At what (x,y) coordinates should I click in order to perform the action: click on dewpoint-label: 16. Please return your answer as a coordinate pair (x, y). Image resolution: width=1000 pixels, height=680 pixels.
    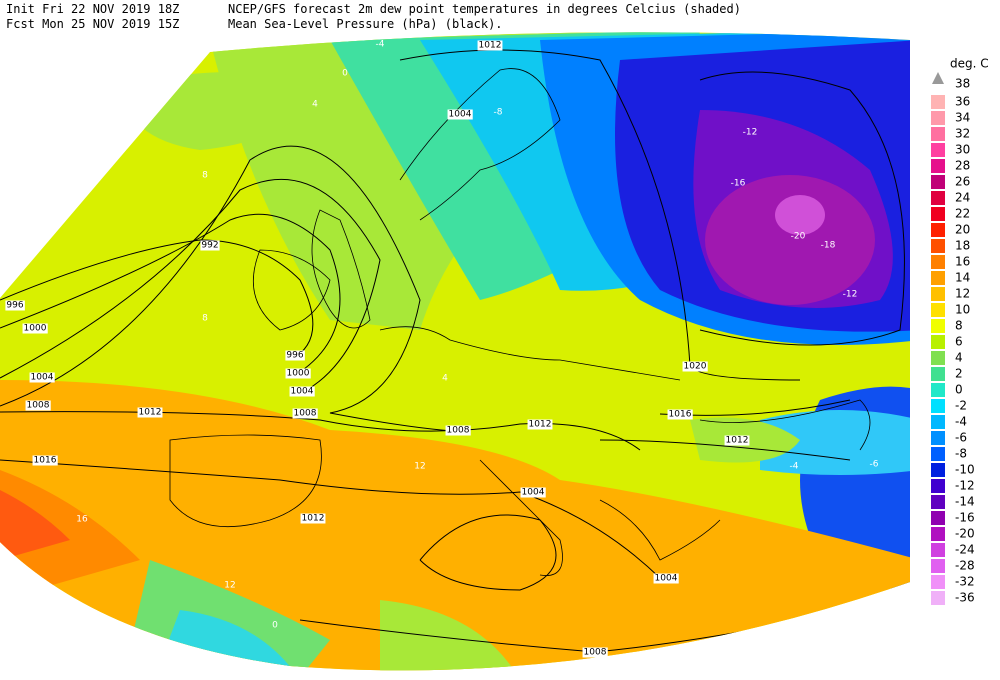
    Looking at the image, I should click on (82, 520).